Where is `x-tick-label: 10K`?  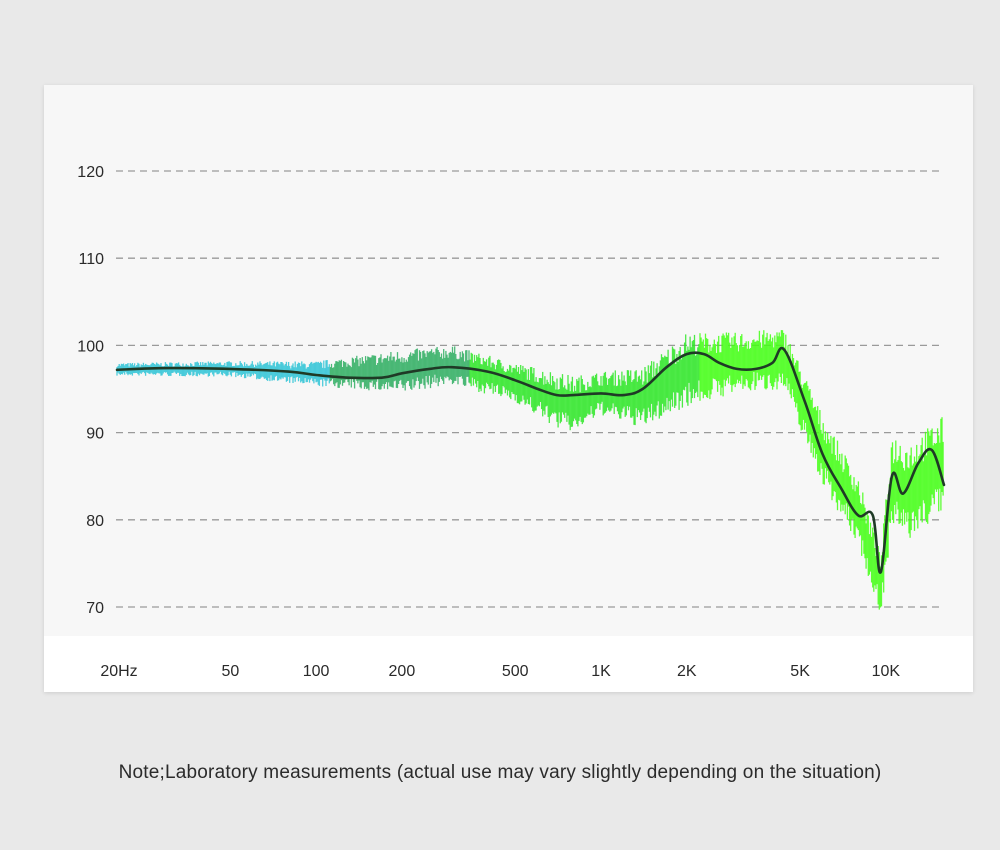
x-tick-label: 10K is located at coordinates (886, 671).